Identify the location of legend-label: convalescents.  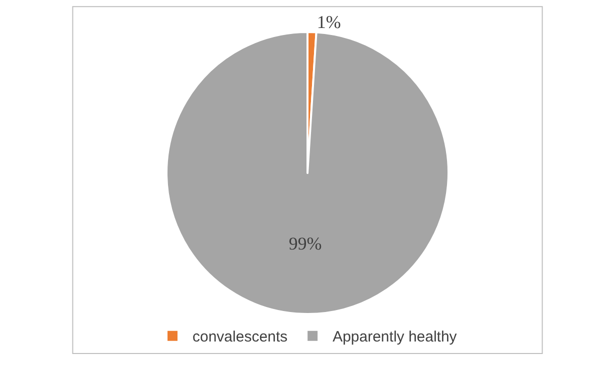
(240, 337).